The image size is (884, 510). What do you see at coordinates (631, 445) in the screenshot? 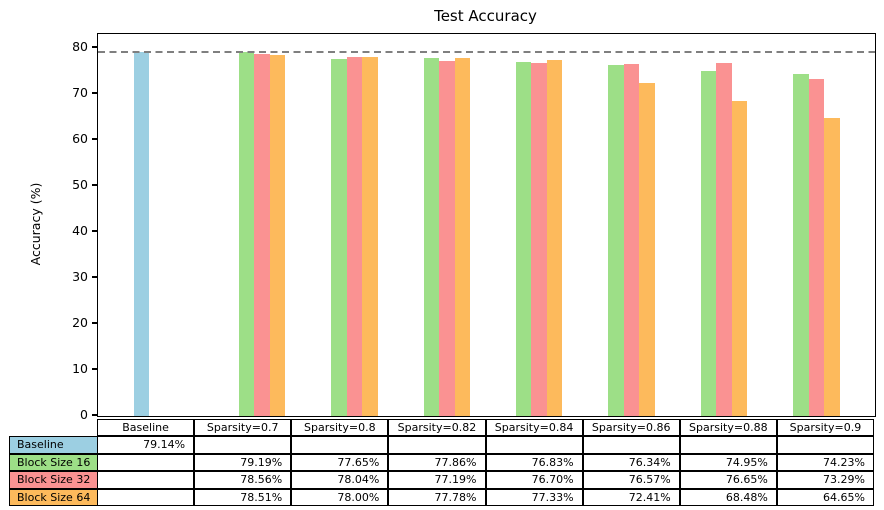
I see `value-cell-baseline-sparsity-0.86` at bounding box center [631, 445].